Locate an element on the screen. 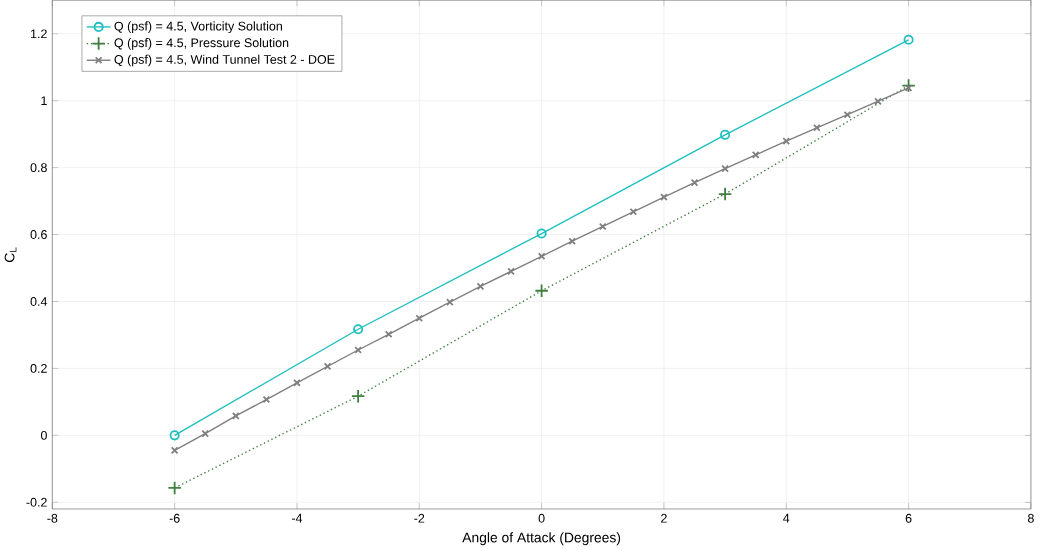  y-axis-title: C$_{L}$ is located at coordinates (10, 255).